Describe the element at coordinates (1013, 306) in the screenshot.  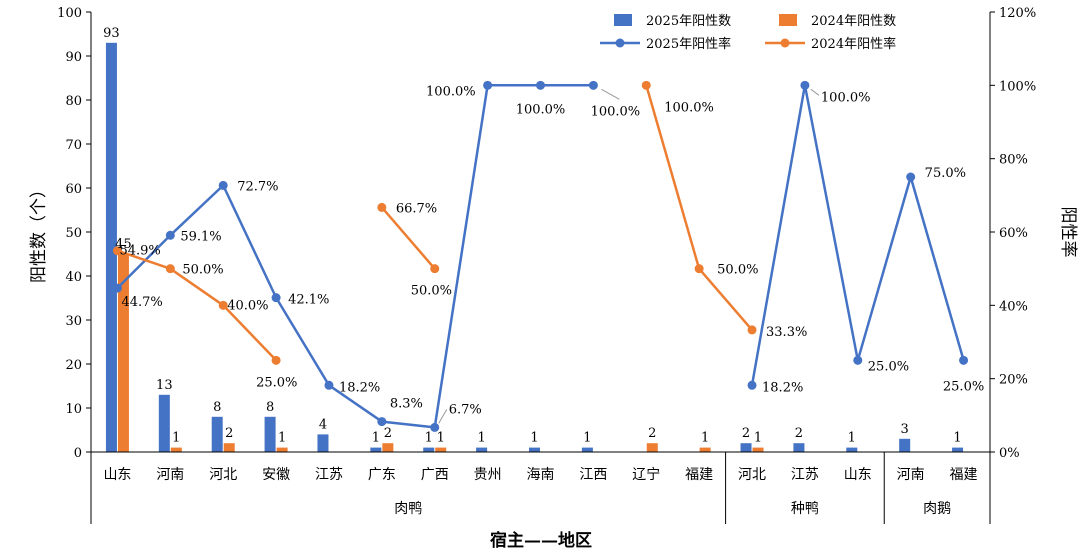
I see `y2-tick-label: 40%` at that location.